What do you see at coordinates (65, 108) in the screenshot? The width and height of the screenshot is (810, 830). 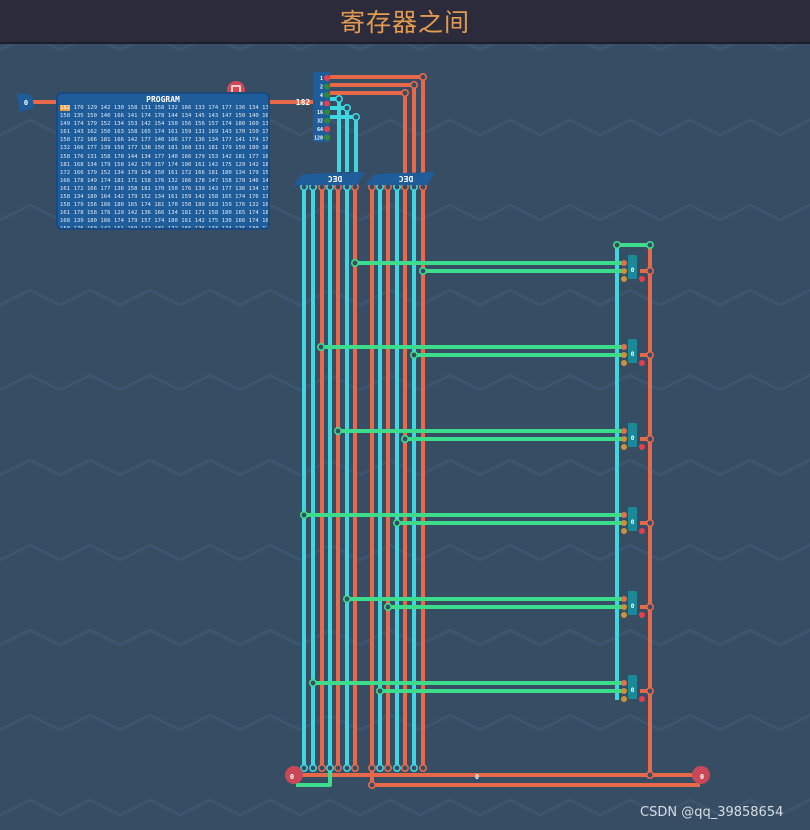 I see `selected-program-cell: 182` at bounding box center [65, 108].